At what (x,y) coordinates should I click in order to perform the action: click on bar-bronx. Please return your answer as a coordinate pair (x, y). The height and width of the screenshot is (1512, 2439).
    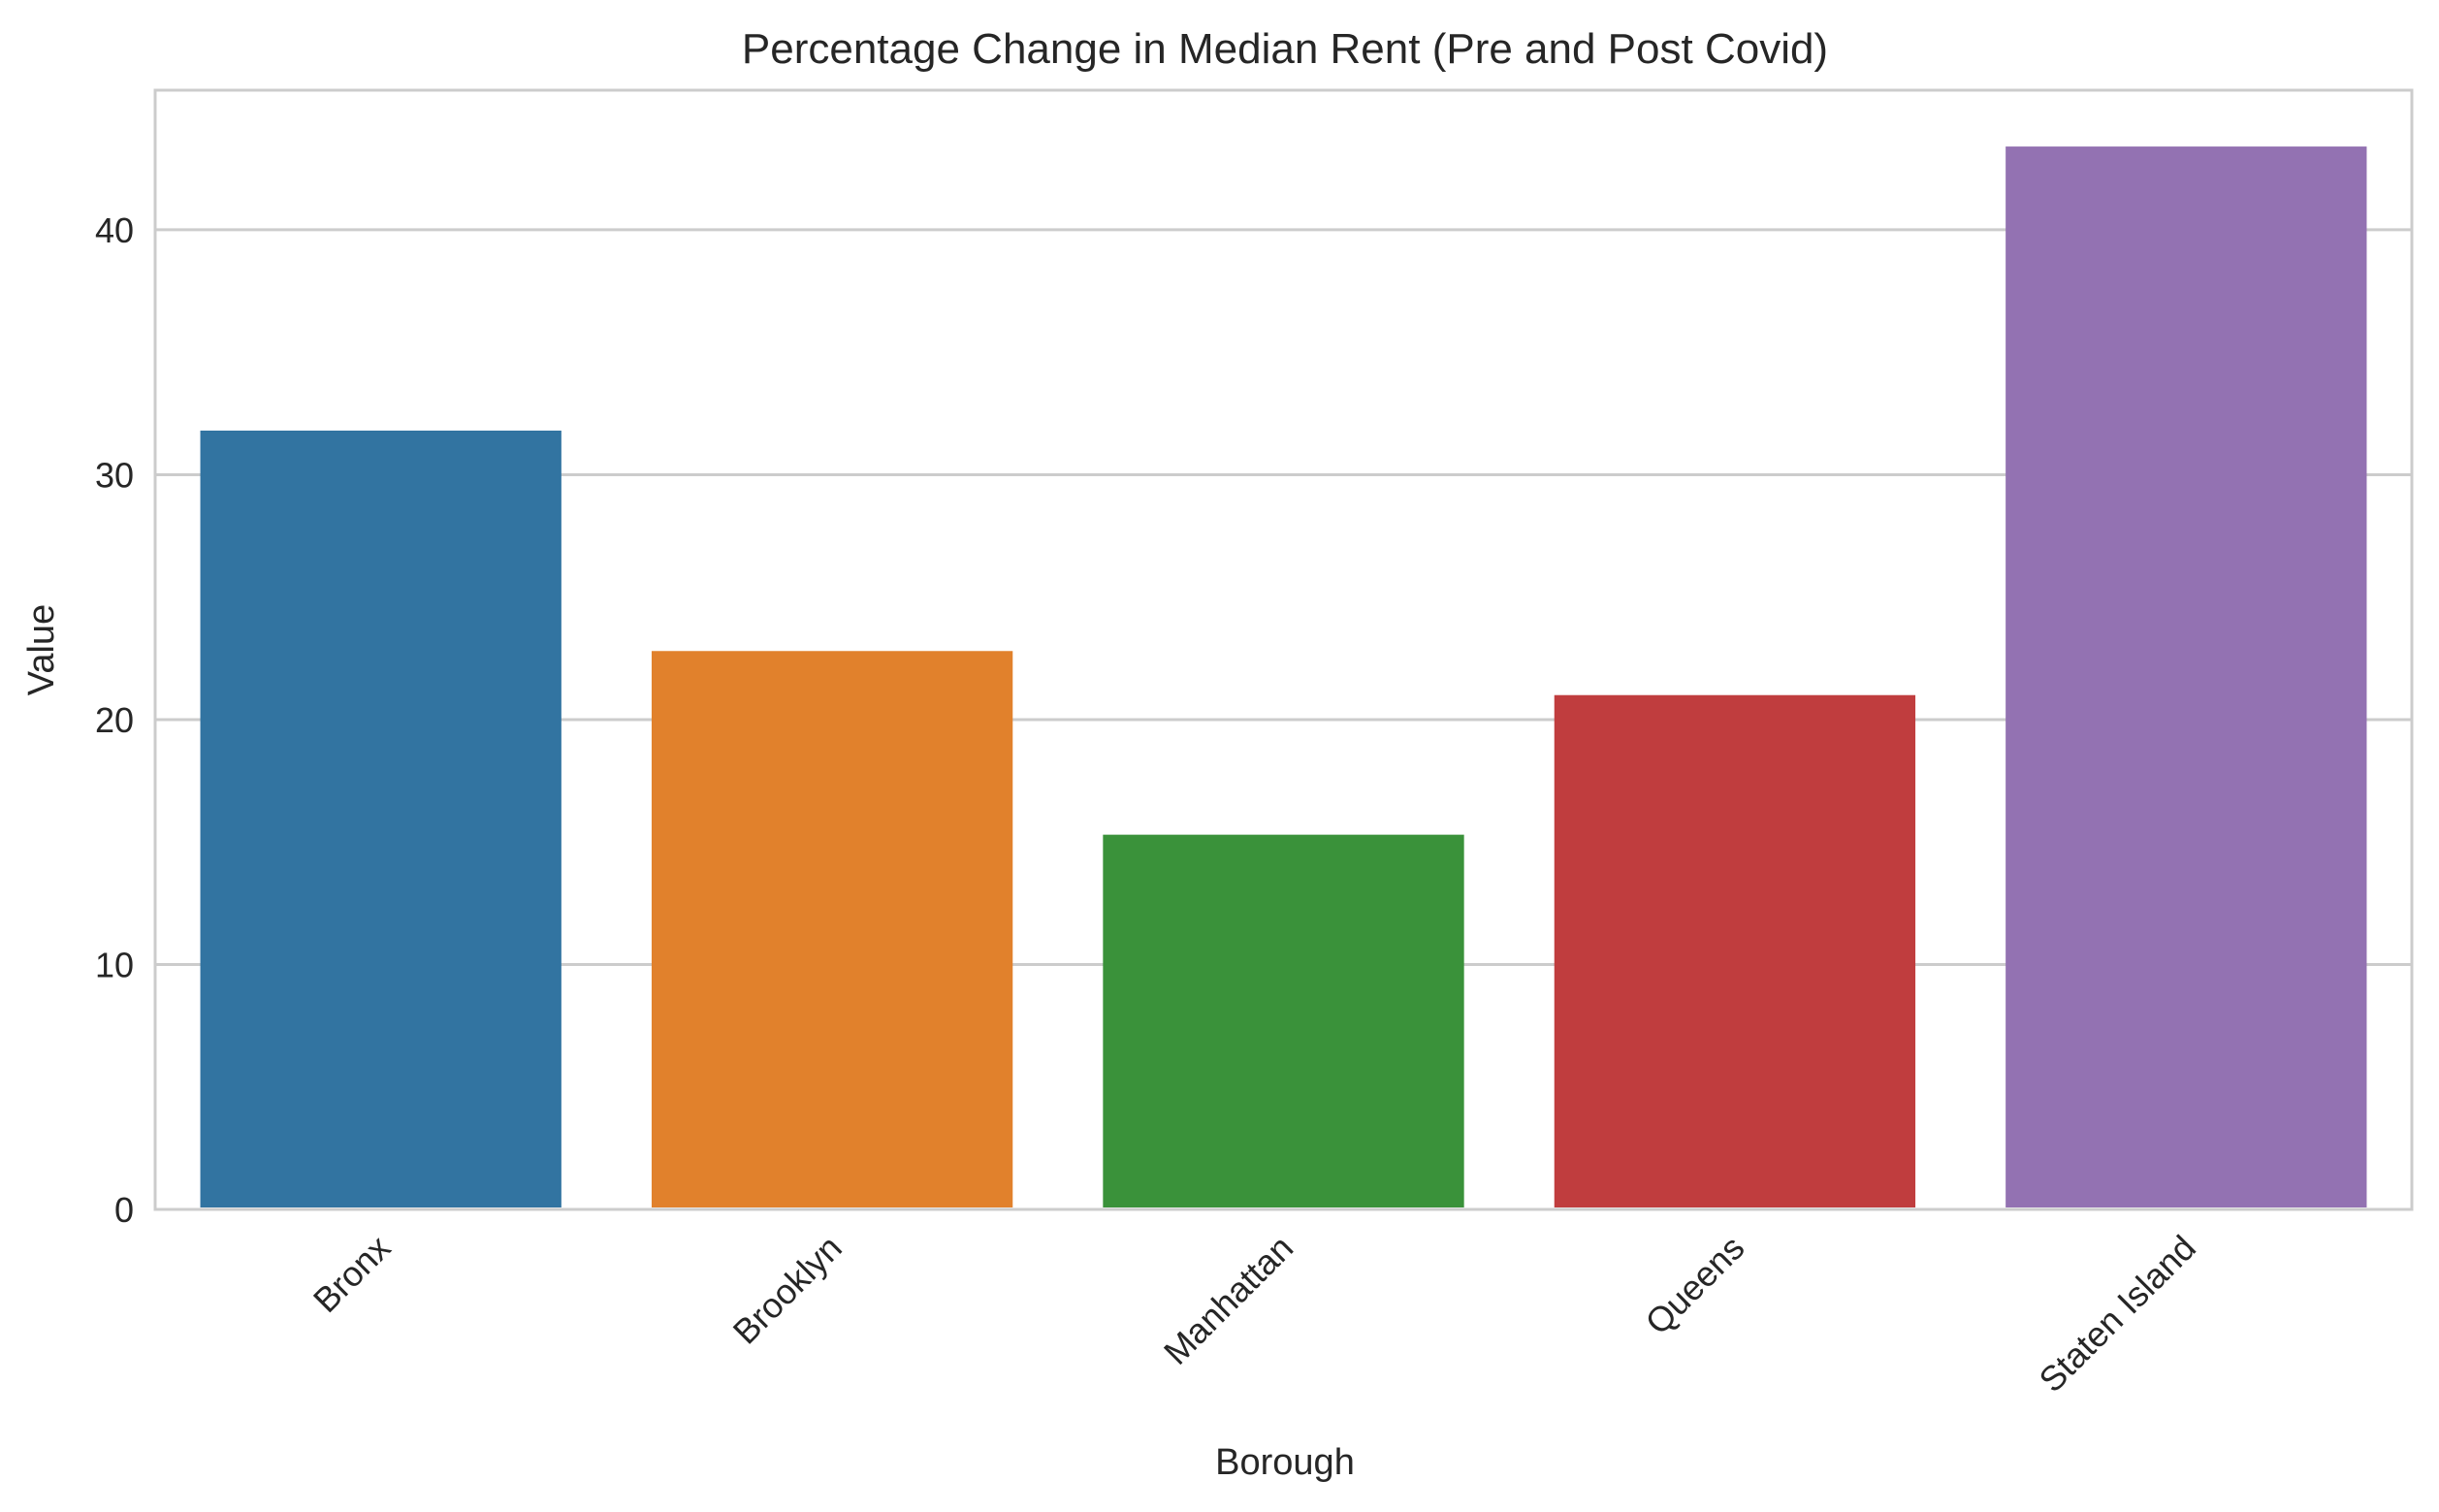
    Looking at the image, I should click on (381, 818).